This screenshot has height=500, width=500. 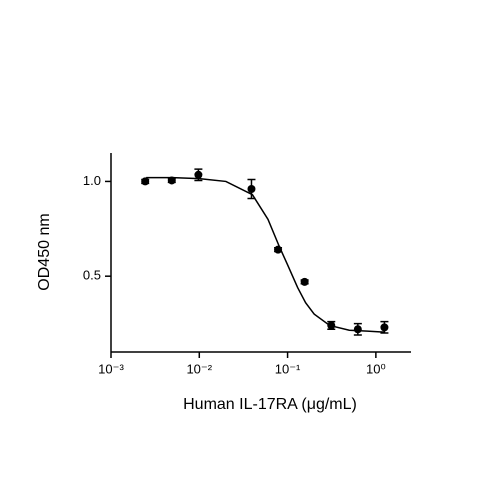 What do you see at coordinates (92, 180) in the screenshot?
I see `y-tick-label: 1.0` at bounding box center [92, 180].